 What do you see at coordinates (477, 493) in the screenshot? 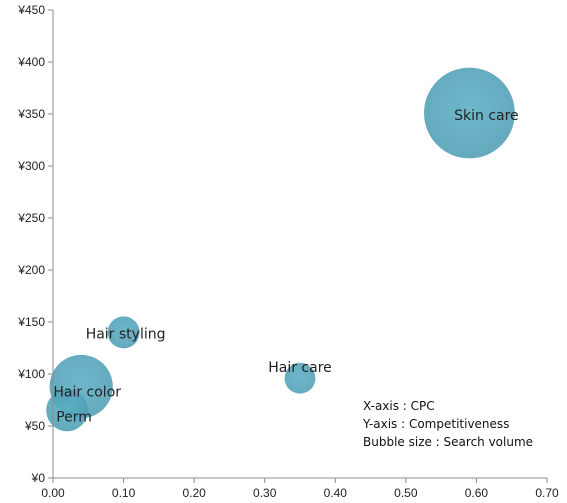
I see `x-tick-label: 0.60` at bounding box center [477, 493].